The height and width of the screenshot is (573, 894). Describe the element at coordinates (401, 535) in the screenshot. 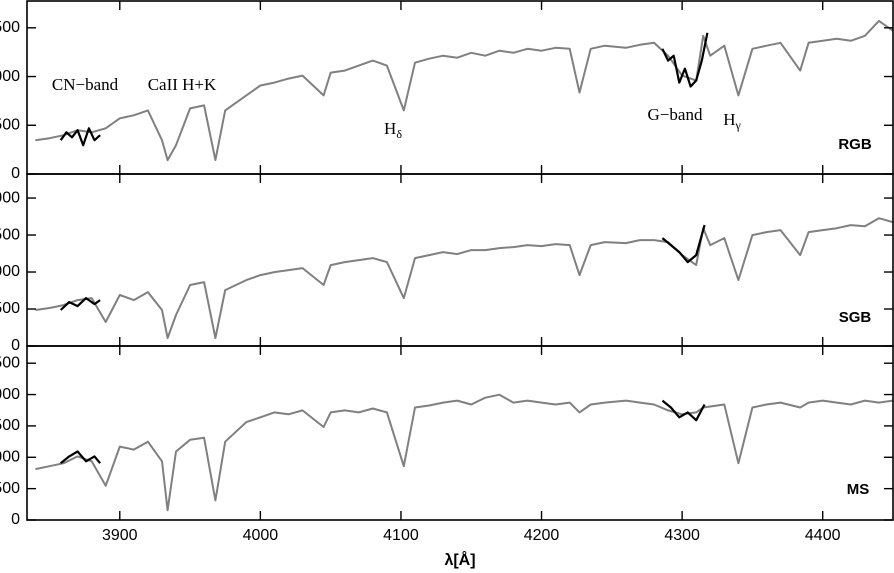

I see `x-tick-label: 4100` at that location.